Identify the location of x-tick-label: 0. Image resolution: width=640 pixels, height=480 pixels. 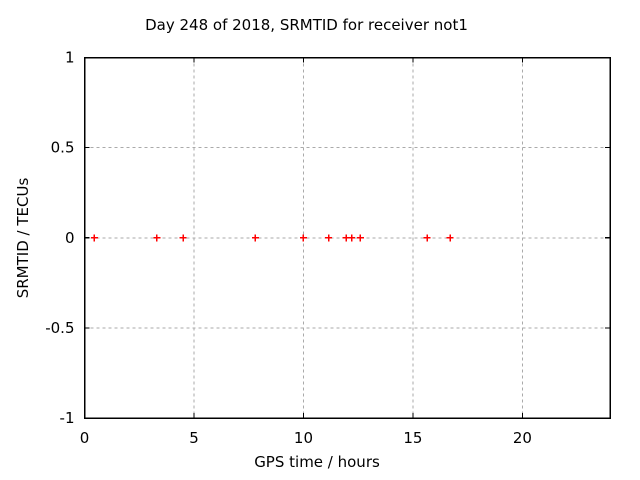
(85, 438).